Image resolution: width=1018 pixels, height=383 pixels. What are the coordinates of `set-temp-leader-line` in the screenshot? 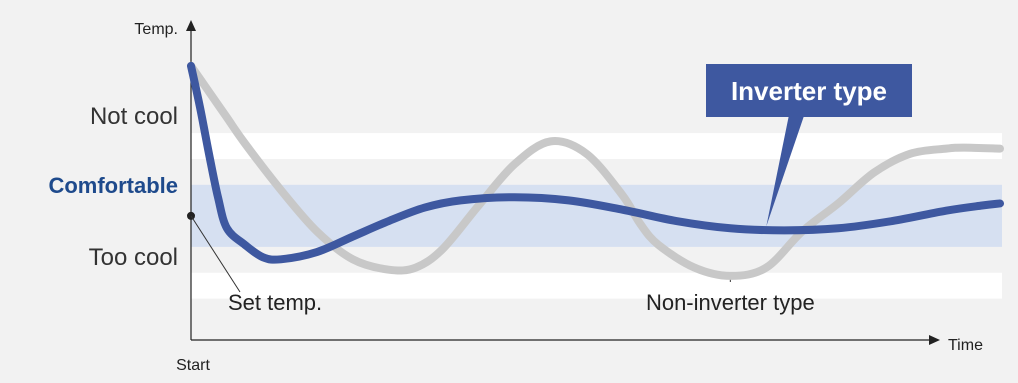 It's located at (215, 254).